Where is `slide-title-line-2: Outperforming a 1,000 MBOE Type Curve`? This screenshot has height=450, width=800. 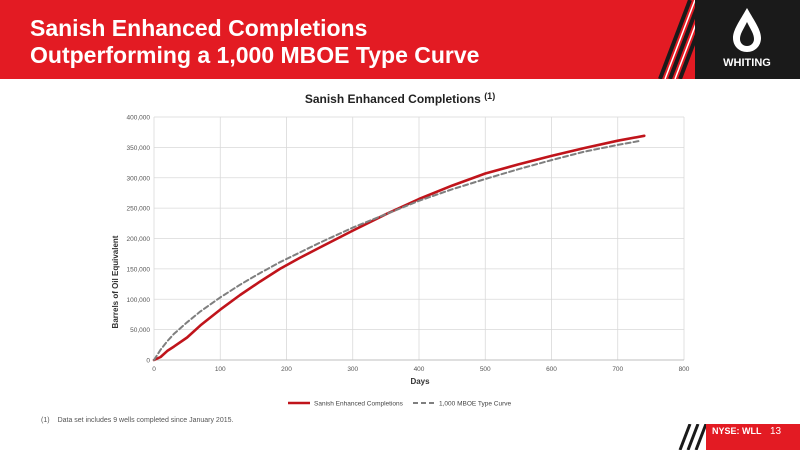 slide-title-line-2: Outperforming a 1,000 MBOE Type Curve is located at coordinates (255, 55).